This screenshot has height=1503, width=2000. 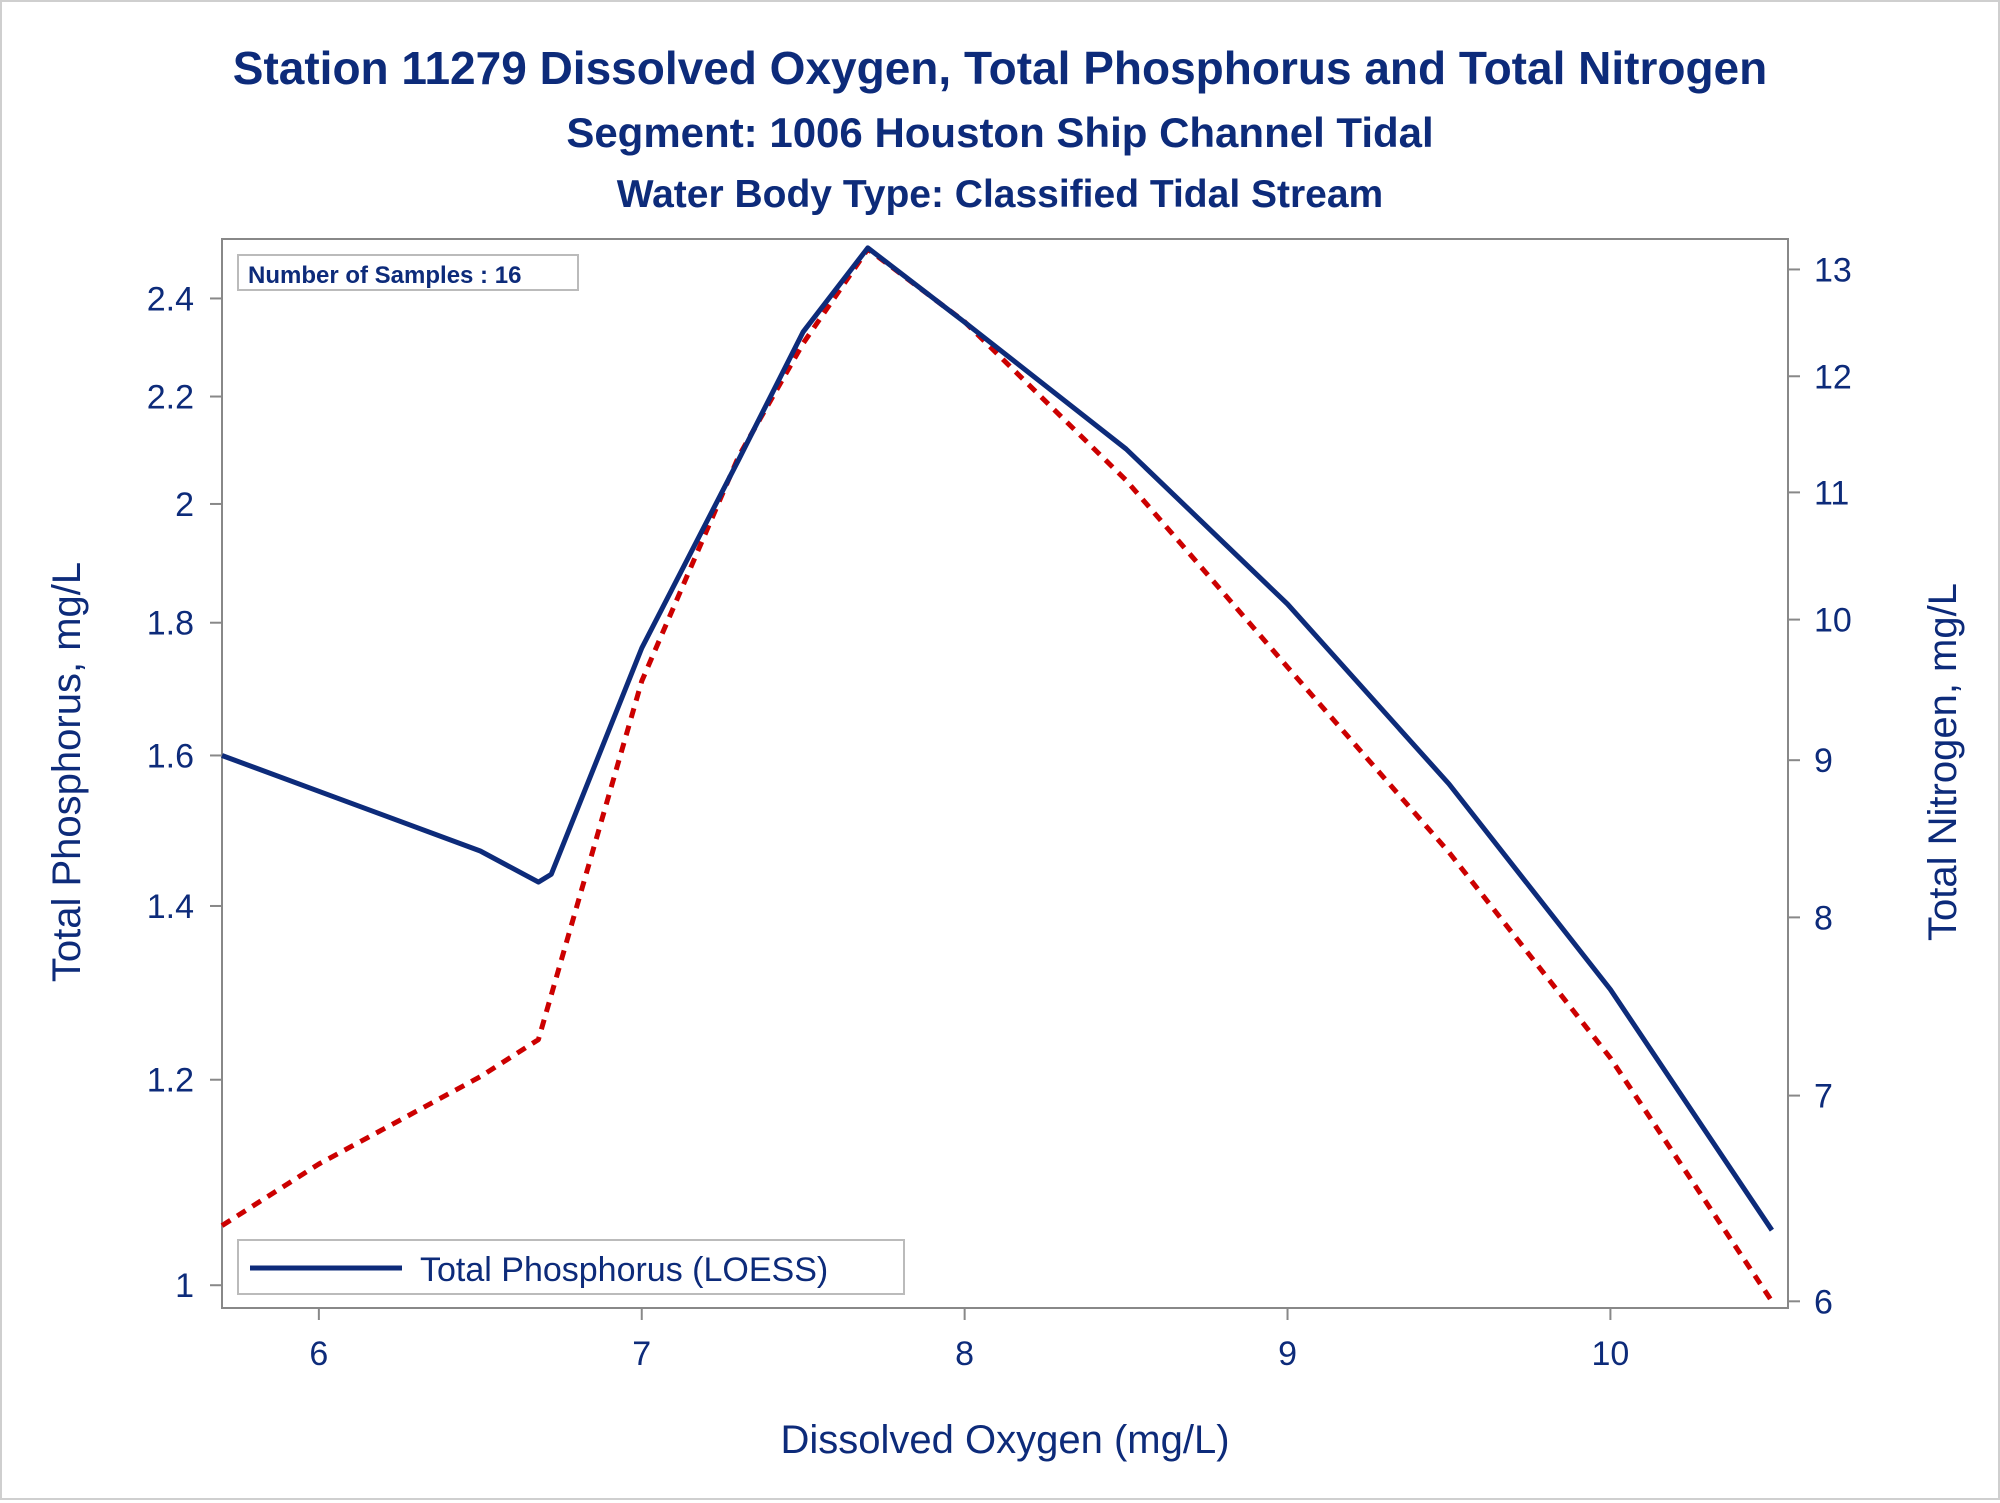 I want to click on y2-tick-label: 13, so click(x=1833, y=270).